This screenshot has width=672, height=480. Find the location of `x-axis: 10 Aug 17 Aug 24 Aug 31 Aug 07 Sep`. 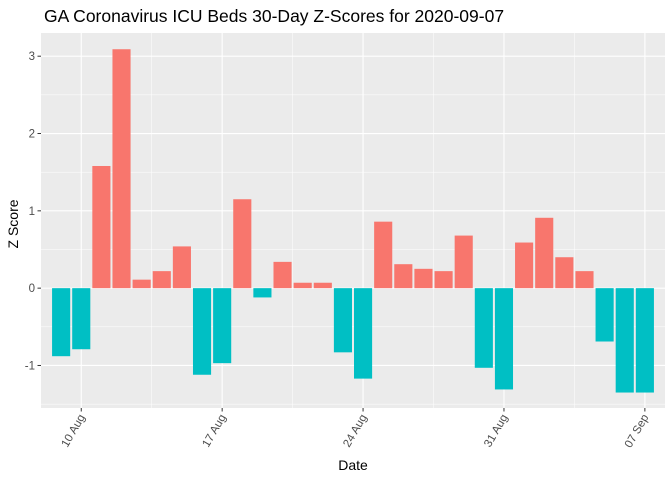

x-axis: 10 Aug 17 Aug 24 Aug 31 Aug 07 Sep is located at coordinates (356, 429).